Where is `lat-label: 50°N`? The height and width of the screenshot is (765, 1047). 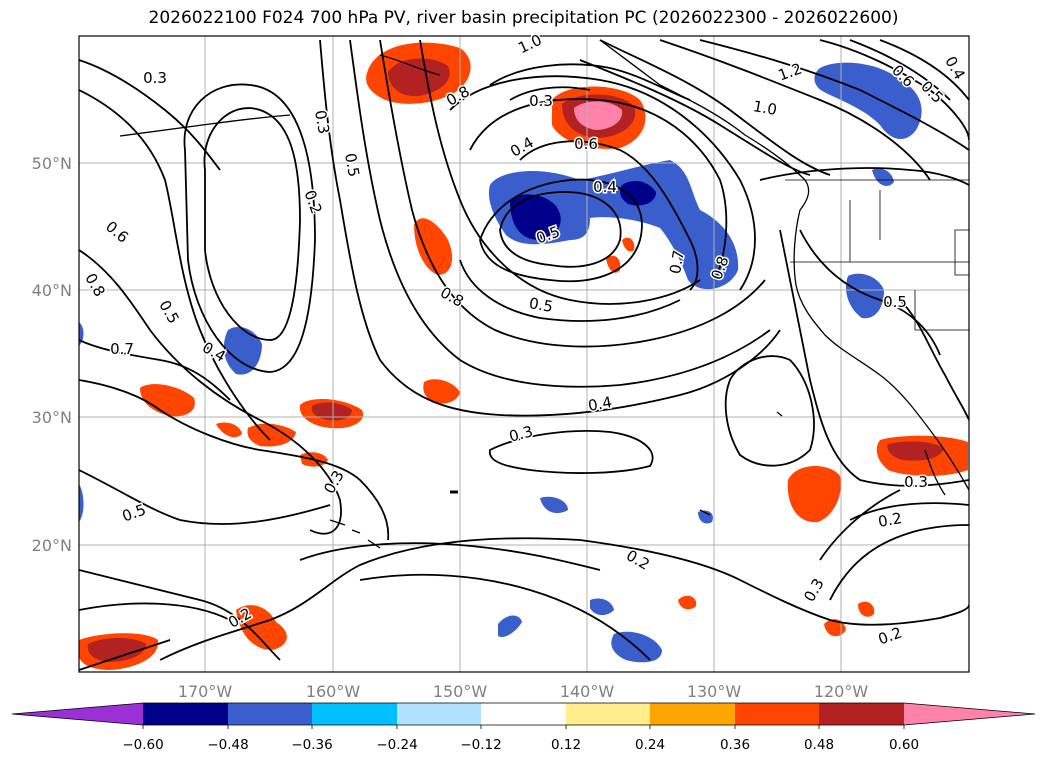
lat-label: 50°N is located at coordinates (52, 163).